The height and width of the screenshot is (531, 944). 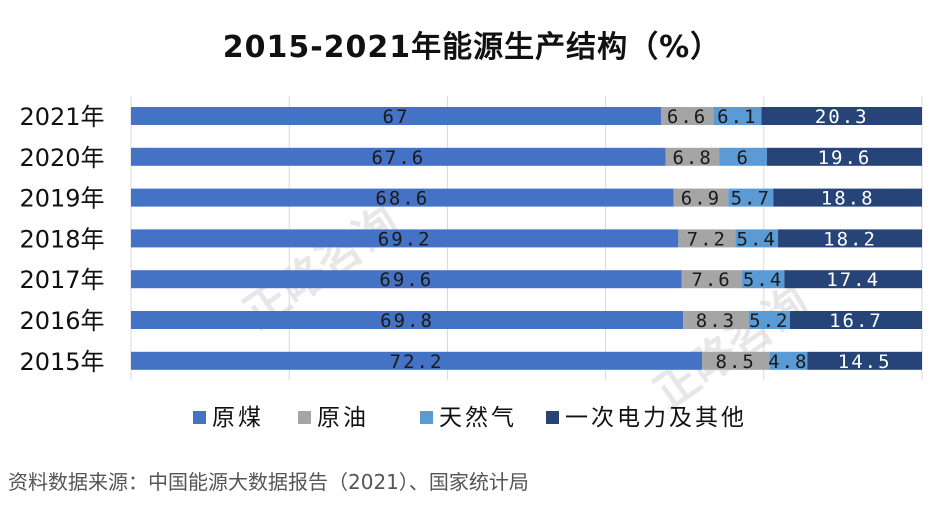 I want to click on data-label: 8.5, so click(x=736, y=362).